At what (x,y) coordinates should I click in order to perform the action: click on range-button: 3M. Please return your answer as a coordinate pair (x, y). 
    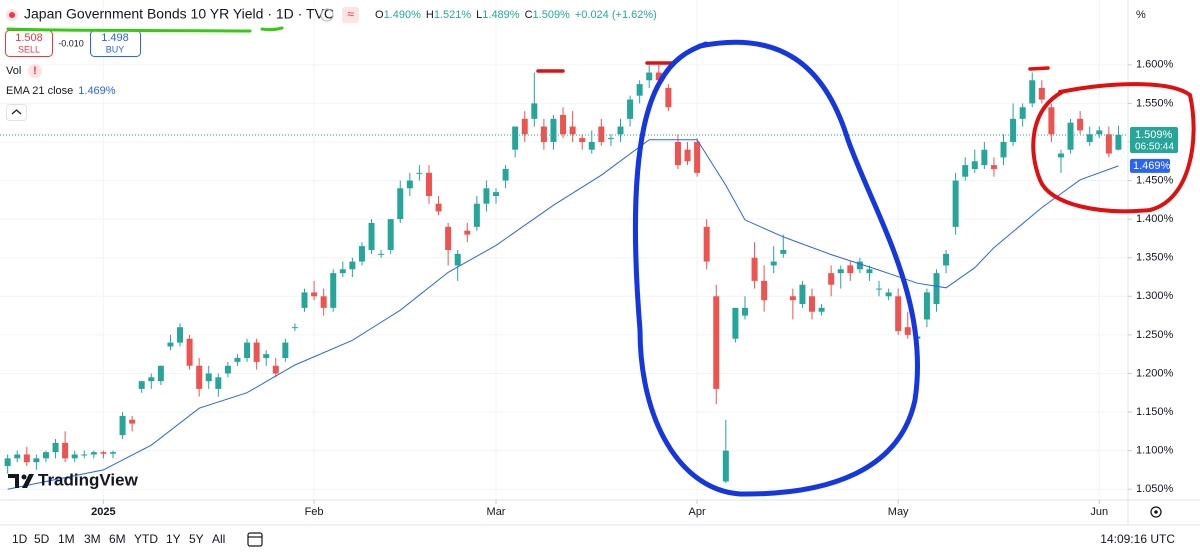
    Looking at the image, I should click on (92, 539).